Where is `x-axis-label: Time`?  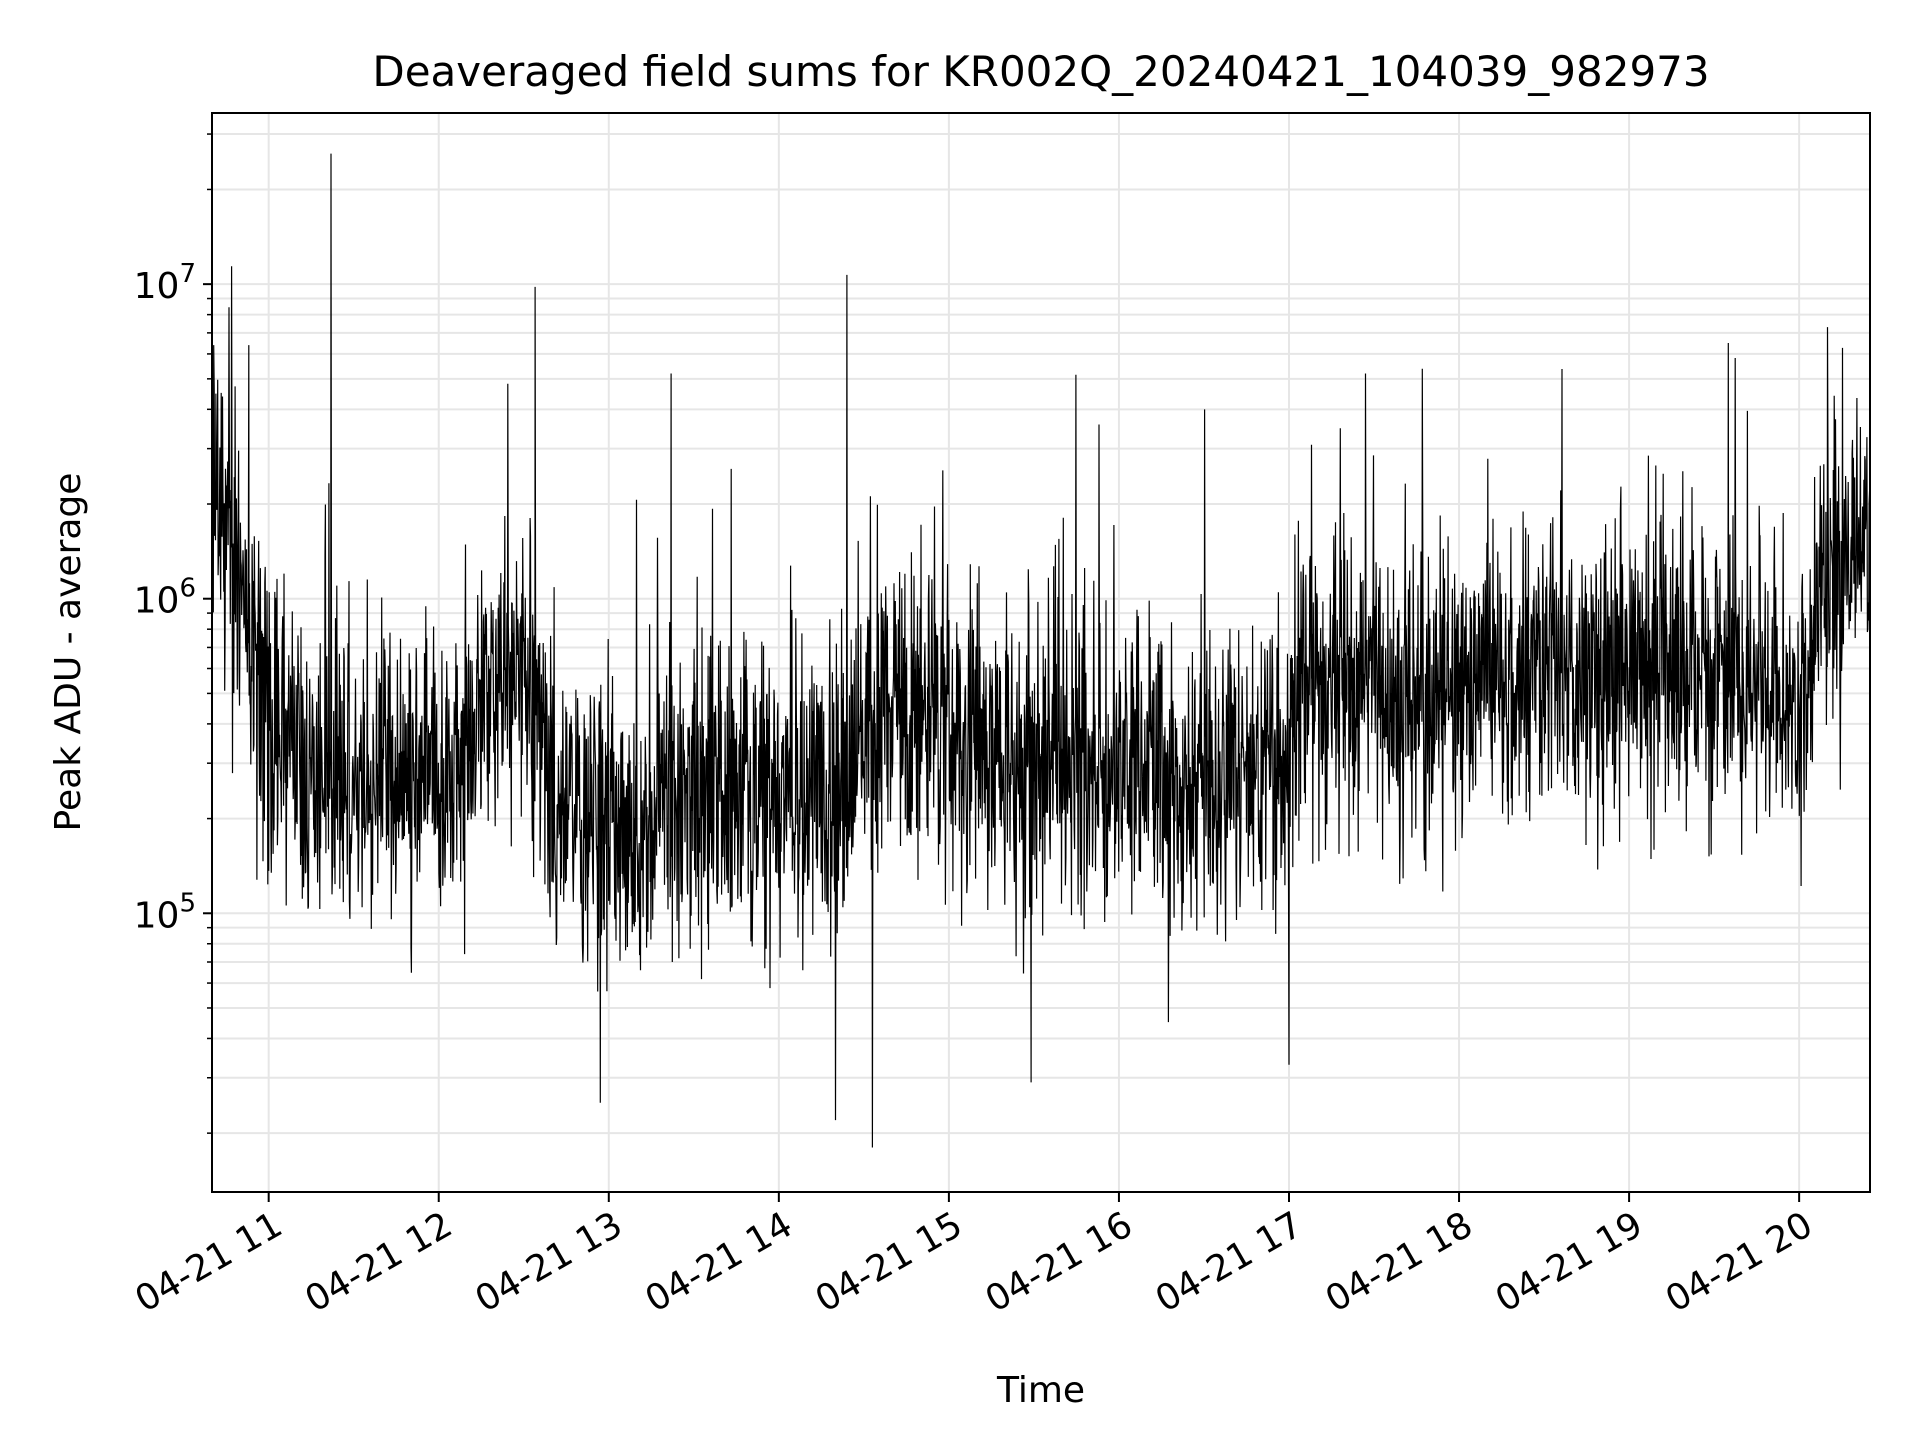
x-axis-label: Time is located at coordinates (1040, 1390).